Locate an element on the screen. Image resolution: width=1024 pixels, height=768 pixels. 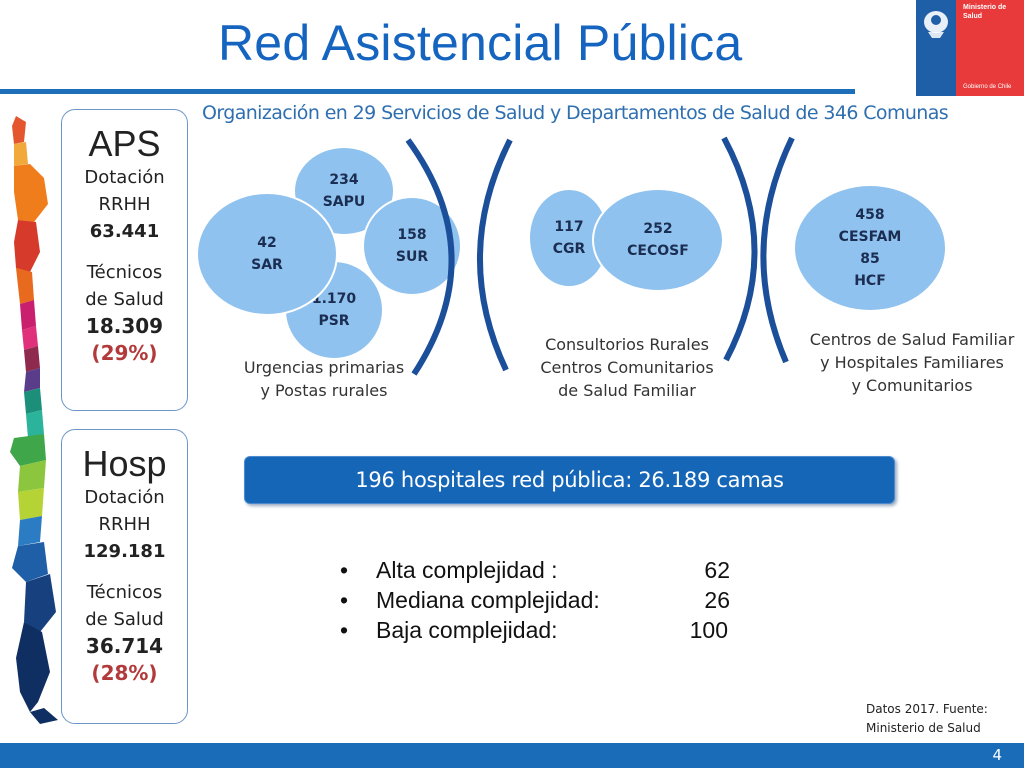
hosp-desalud-label: de Salud is located at coordinates (124, 619).